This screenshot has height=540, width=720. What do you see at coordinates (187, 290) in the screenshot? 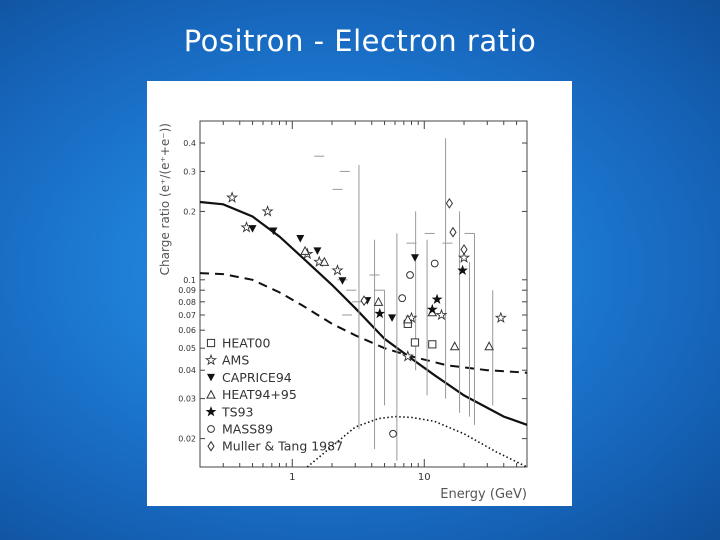
I see `y-tick-label: 0.09` at bounding box center [187, 290].